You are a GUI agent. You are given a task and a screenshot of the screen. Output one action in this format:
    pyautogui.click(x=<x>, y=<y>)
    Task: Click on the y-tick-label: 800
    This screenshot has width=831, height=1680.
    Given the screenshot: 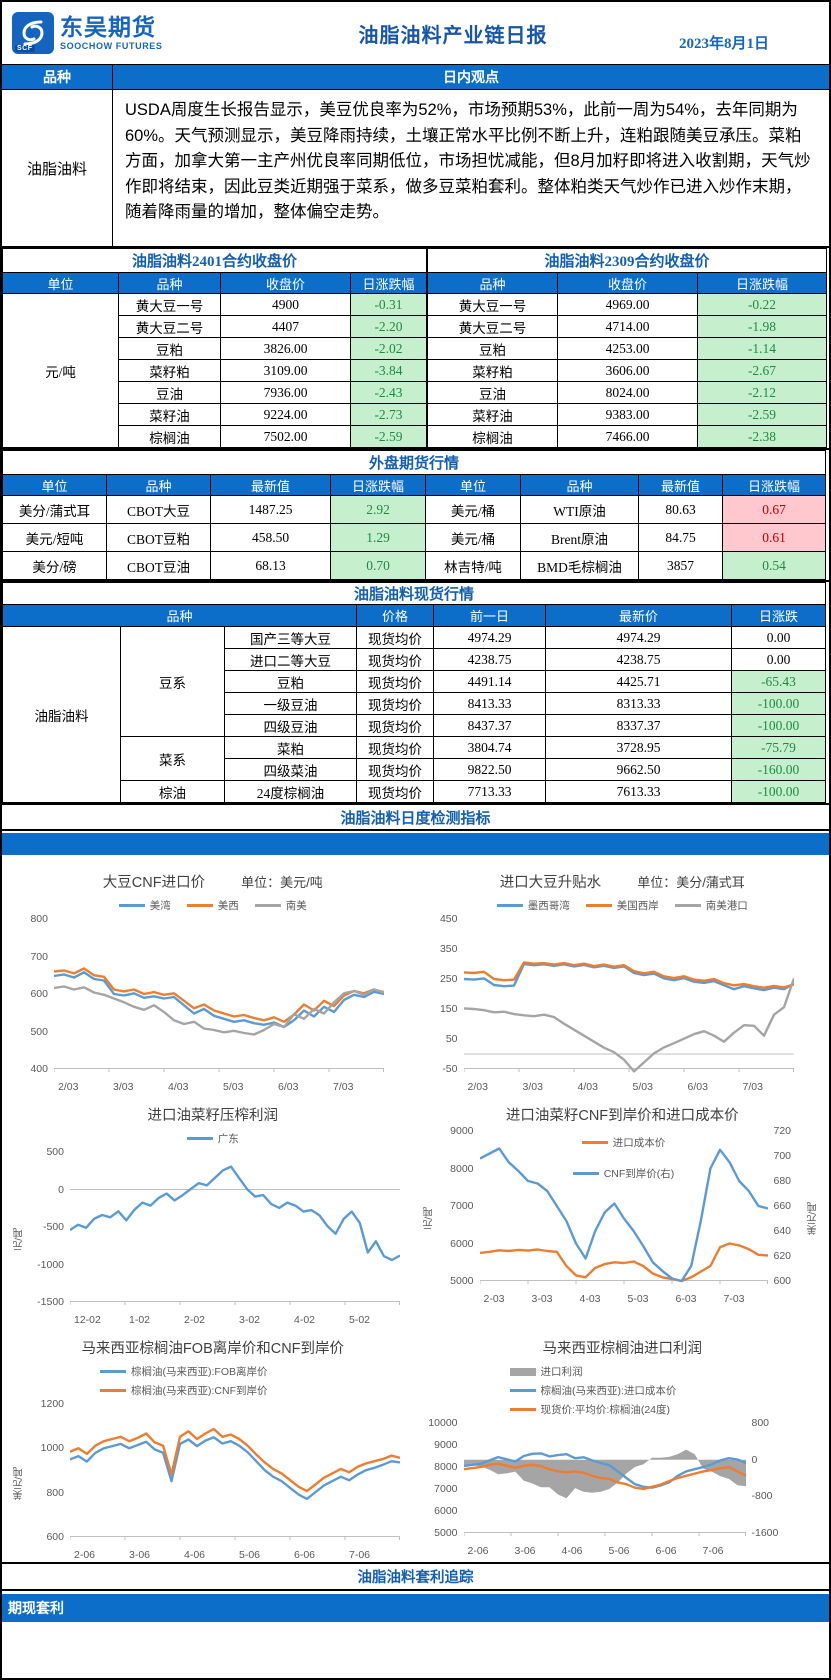 What is the action you would take?
    pyautogui.click(x=760, y=1423)
    